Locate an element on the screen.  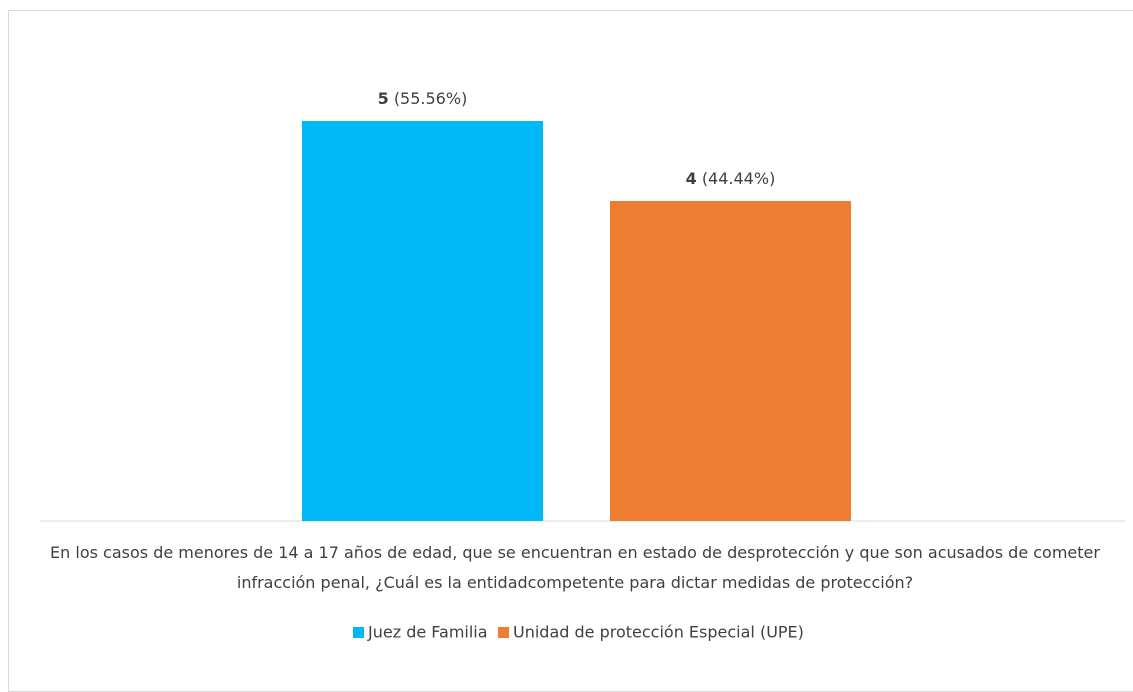
data-label-percent: (44.44%) is located at coordinates (739, 178).